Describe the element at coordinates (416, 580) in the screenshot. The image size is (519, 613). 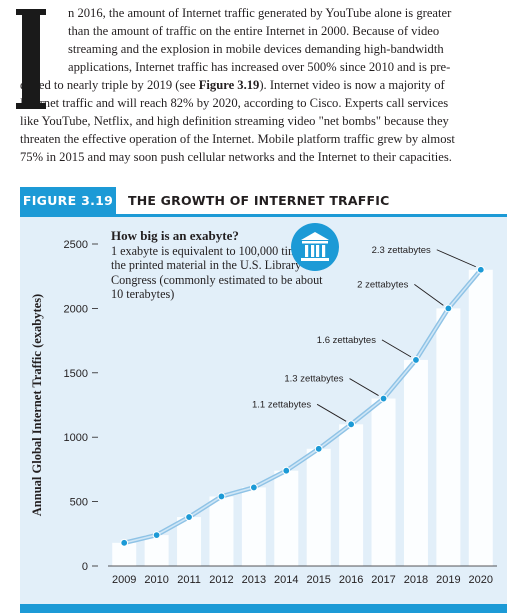
I see `x-tick-label: 2018` at that location.